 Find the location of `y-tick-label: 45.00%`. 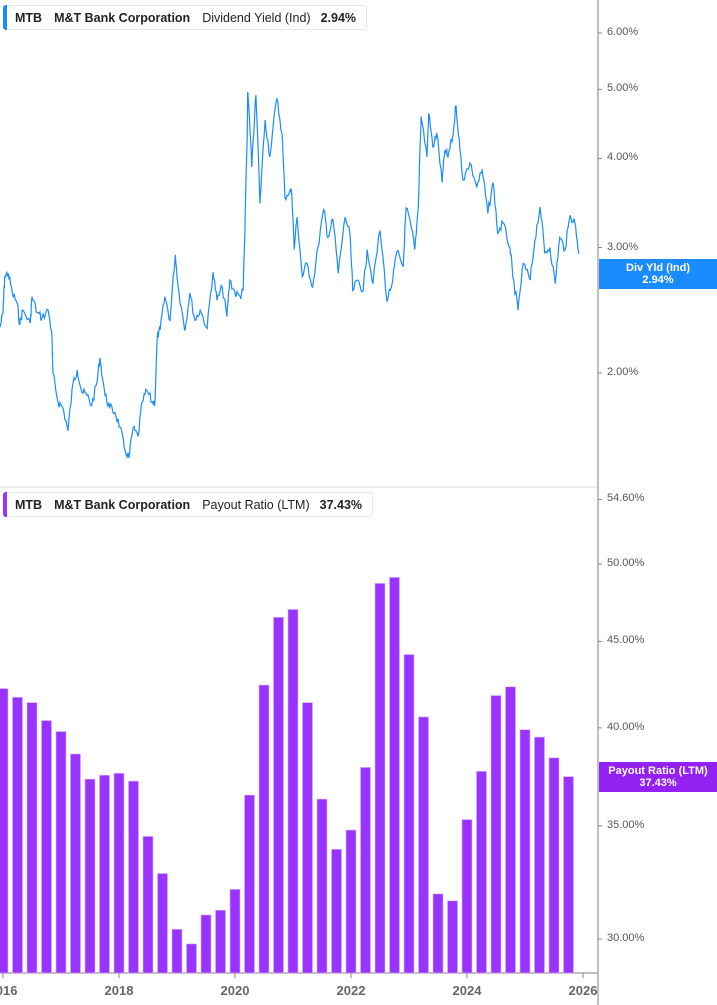

y-tick-label: 45.00% is located at coordinates (626, 640).